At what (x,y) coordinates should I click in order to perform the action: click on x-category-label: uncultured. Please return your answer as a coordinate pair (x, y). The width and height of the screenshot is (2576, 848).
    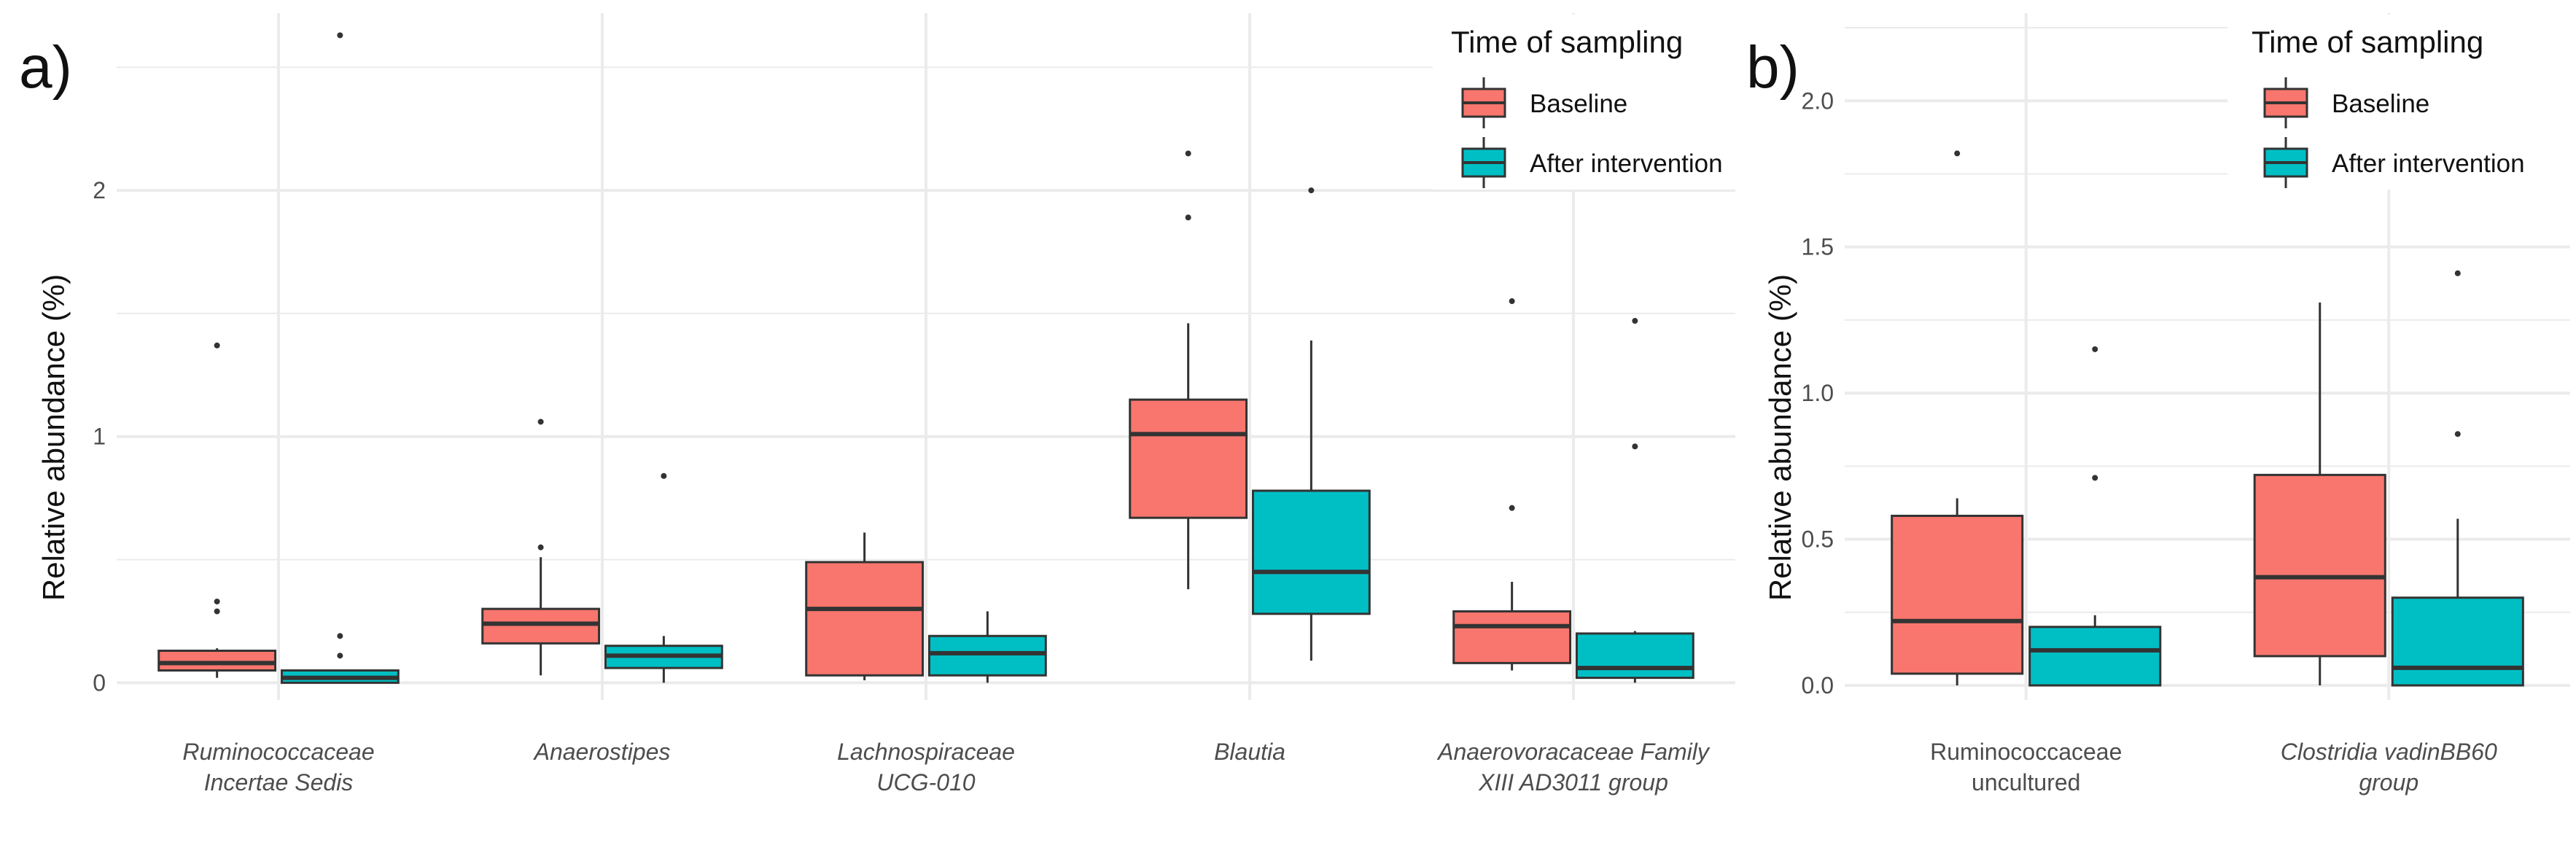
    Looking at the image, I should click on (2026, 782).